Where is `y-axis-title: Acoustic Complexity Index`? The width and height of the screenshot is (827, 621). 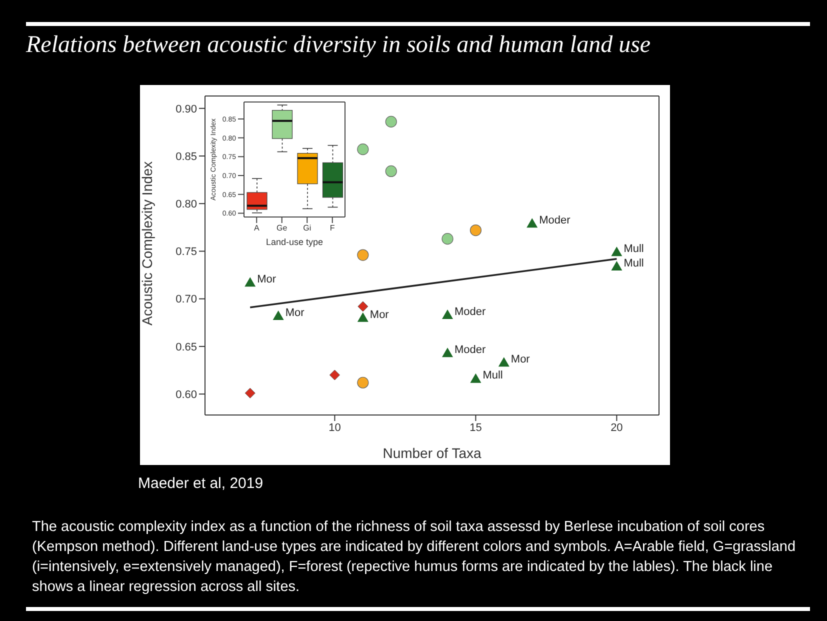
y-axis-title: Acoustic Complexity Index is located at coordinates (146, 243).